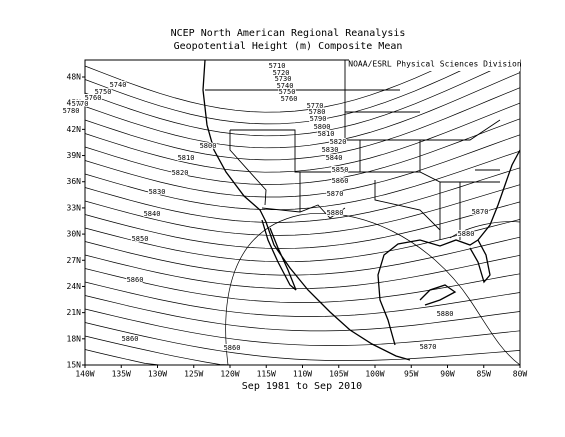 The height and width of the screenshot is (437, 565). I want to click on contour-label: 5790, so click(318, 119).